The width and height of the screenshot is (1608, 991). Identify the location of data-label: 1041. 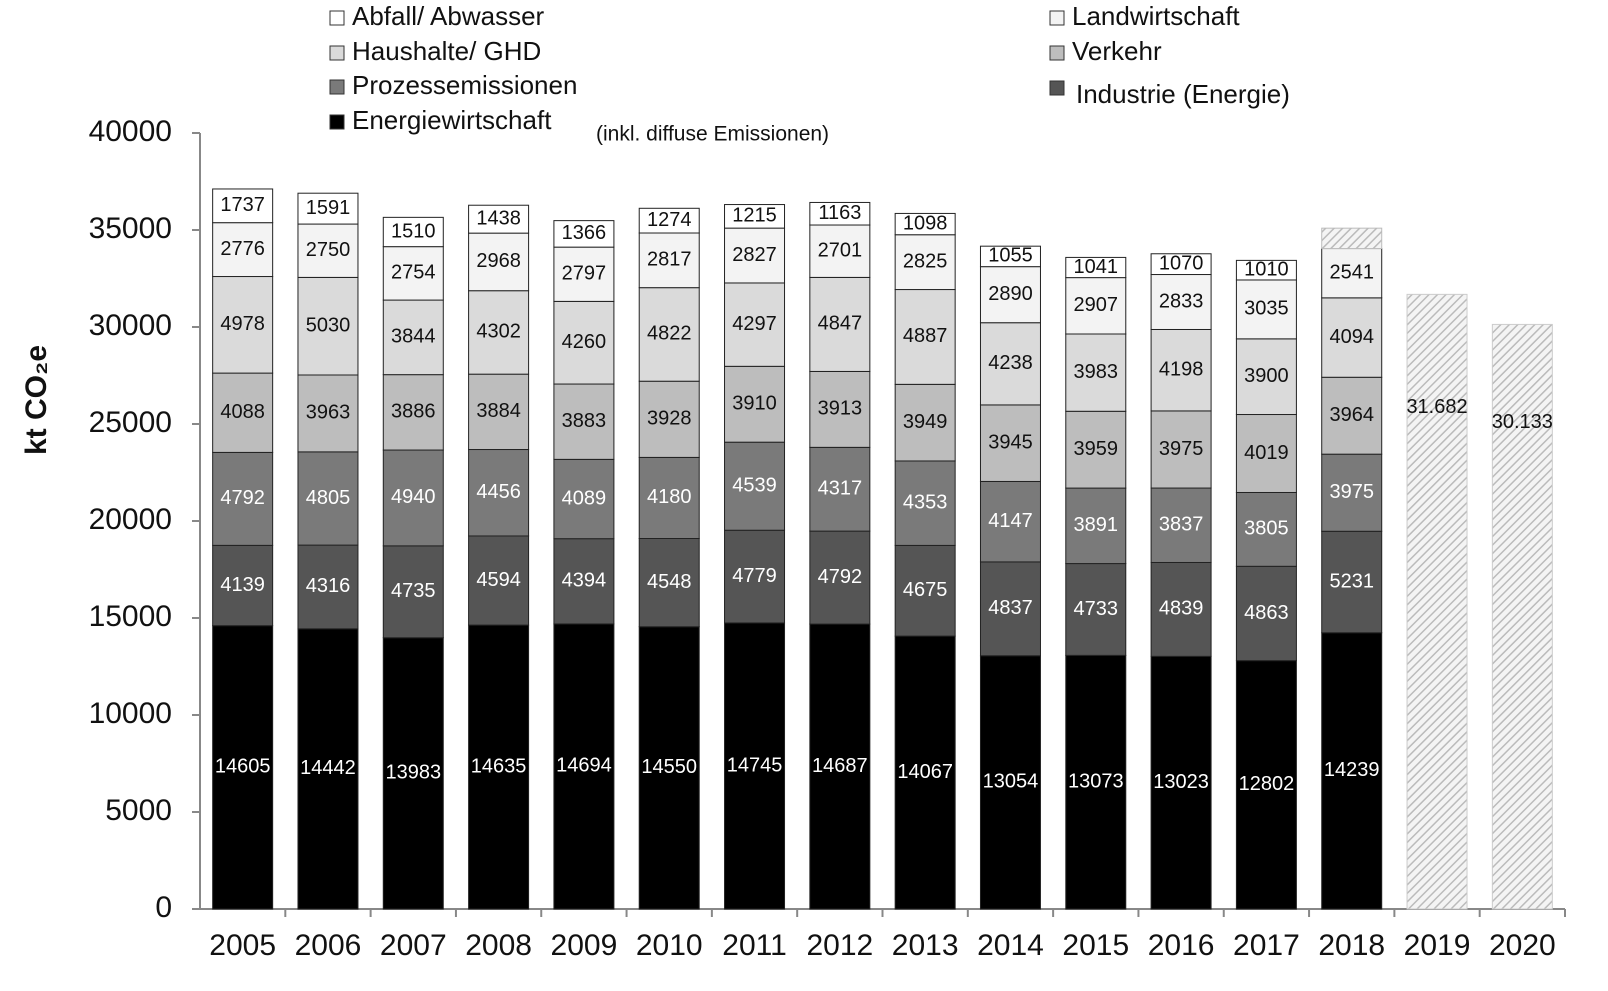
(1096, 267).